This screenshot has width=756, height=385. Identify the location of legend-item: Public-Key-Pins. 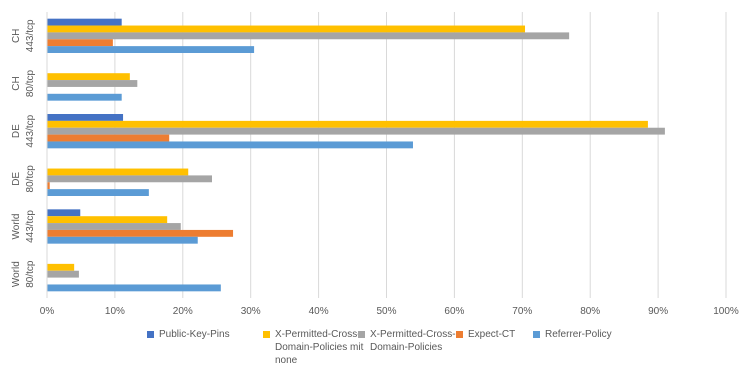
(203, 334).